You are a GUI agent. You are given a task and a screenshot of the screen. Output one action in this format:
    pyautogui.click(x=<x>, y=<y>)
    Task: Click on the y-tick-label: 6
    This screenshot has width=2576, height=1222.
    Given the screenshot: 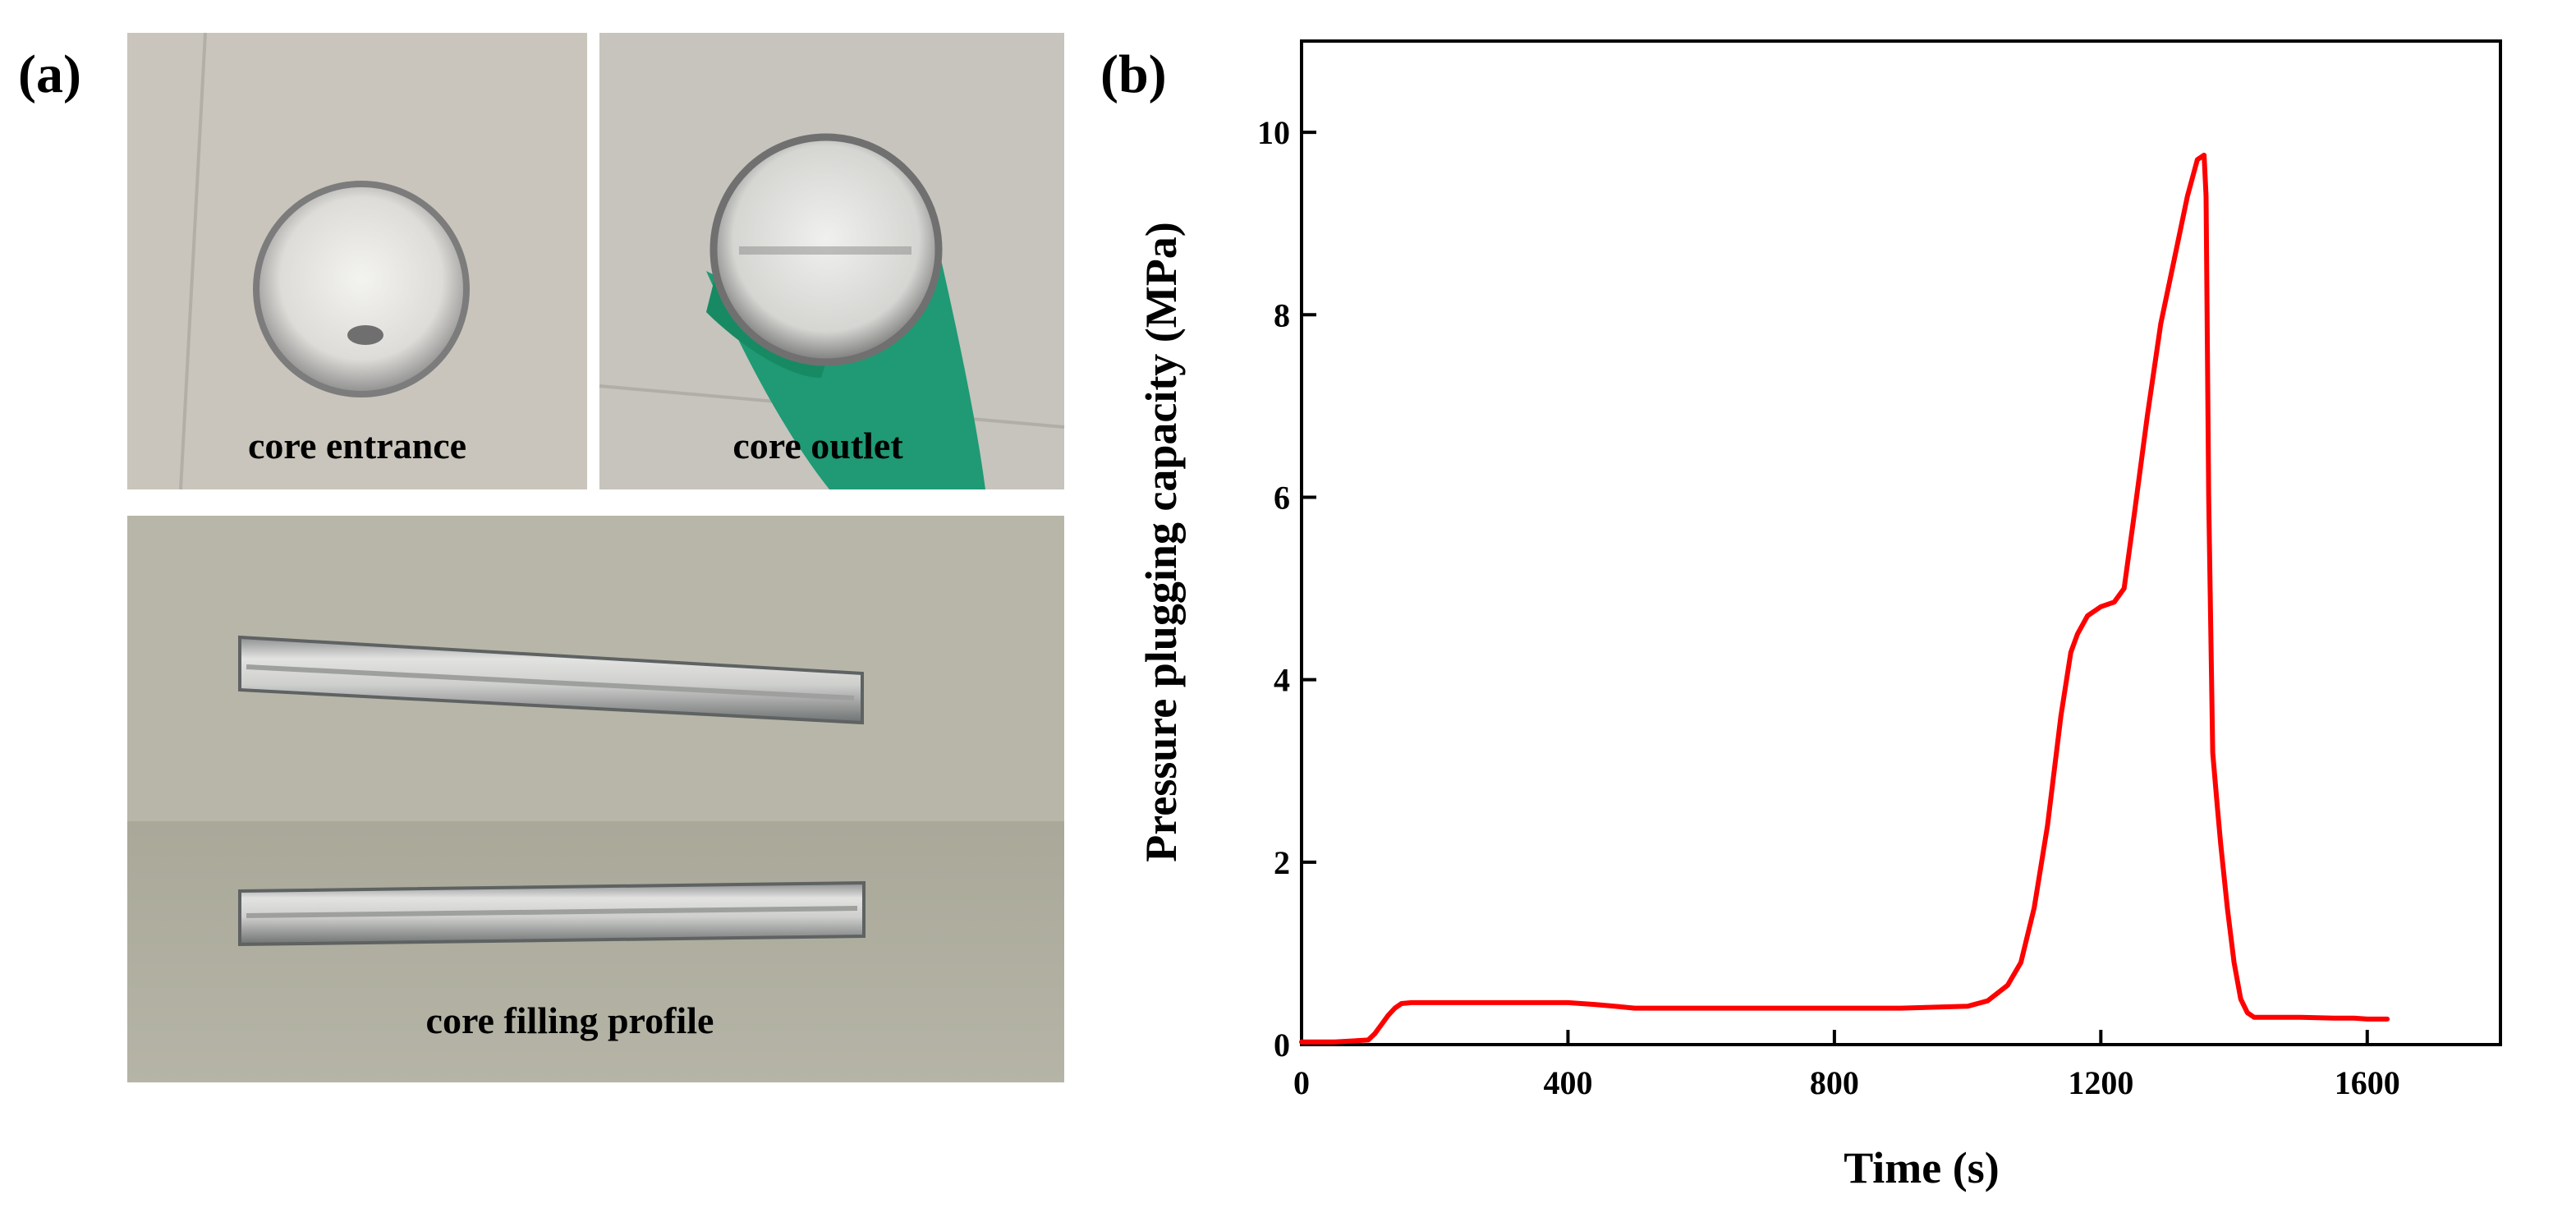 What is the action you would take?
    pyautogui.click(x=1282, y=498)
    